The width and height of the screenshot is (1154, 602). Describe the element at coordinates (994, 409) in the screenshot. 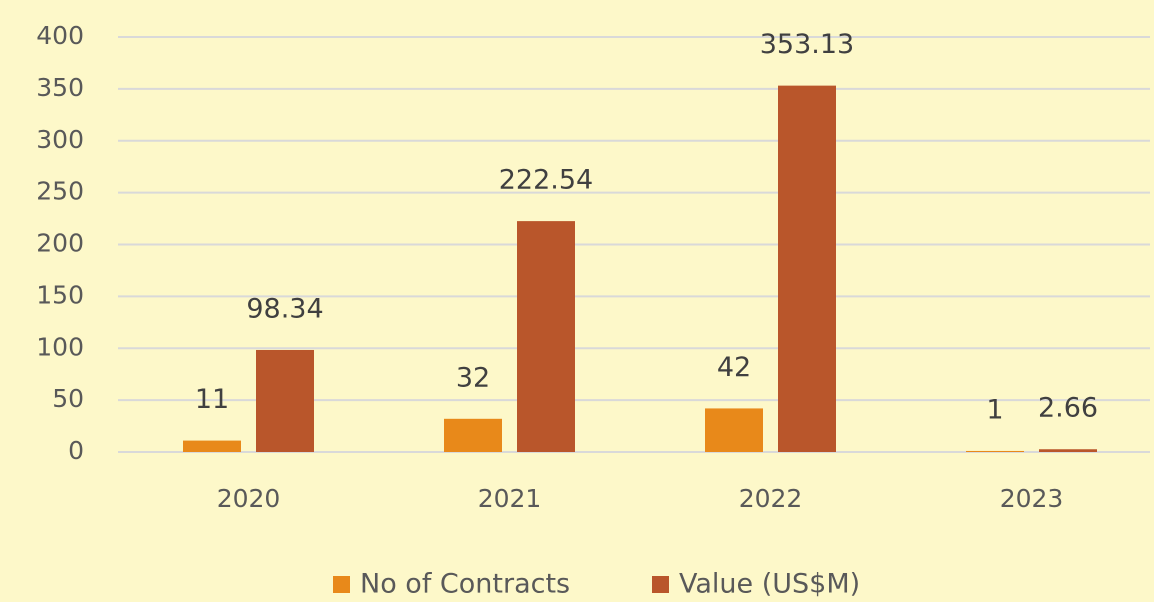

I see `data-label: 1` at that location.